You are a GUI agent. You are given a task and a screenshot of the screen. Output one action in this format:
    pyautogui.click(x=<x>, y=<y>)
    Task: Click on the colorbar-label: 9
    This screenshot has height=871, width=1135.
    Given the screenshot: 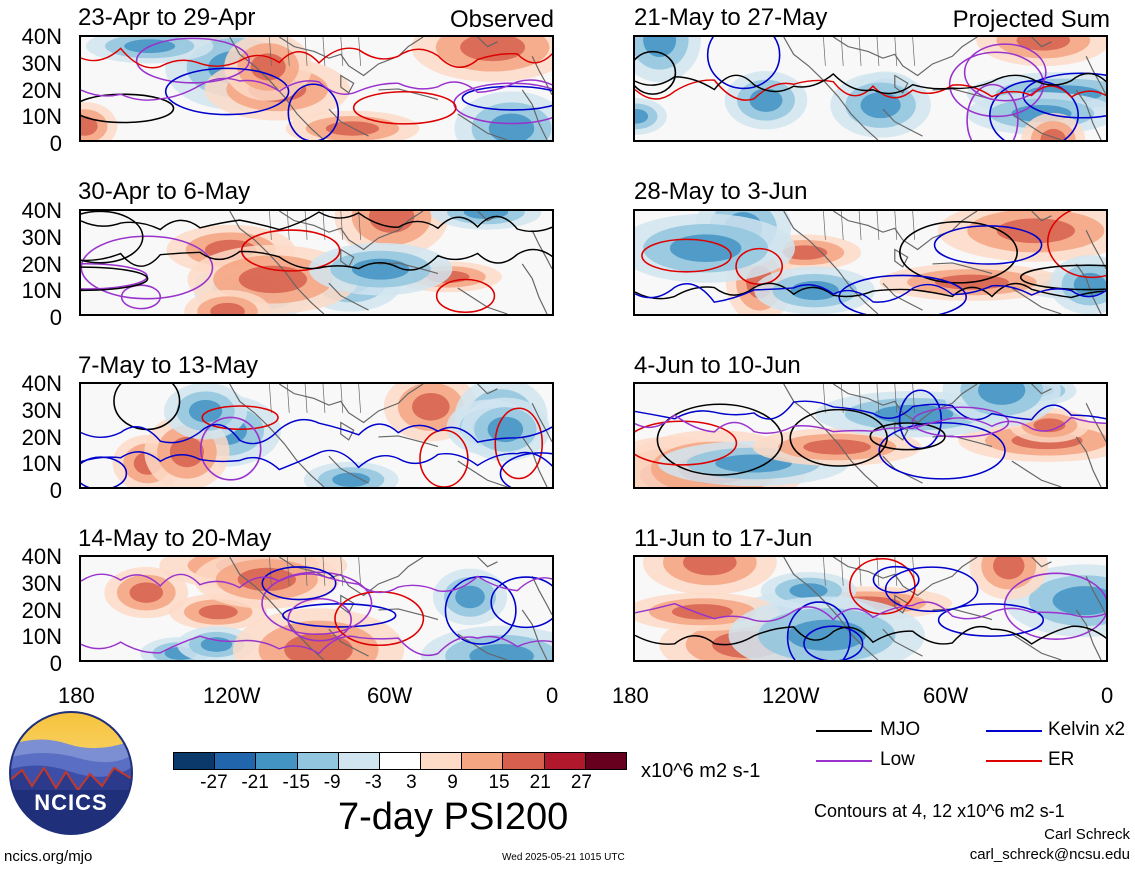 What is the action you would take?
    pyautogui.click(x=452, y=782)
    